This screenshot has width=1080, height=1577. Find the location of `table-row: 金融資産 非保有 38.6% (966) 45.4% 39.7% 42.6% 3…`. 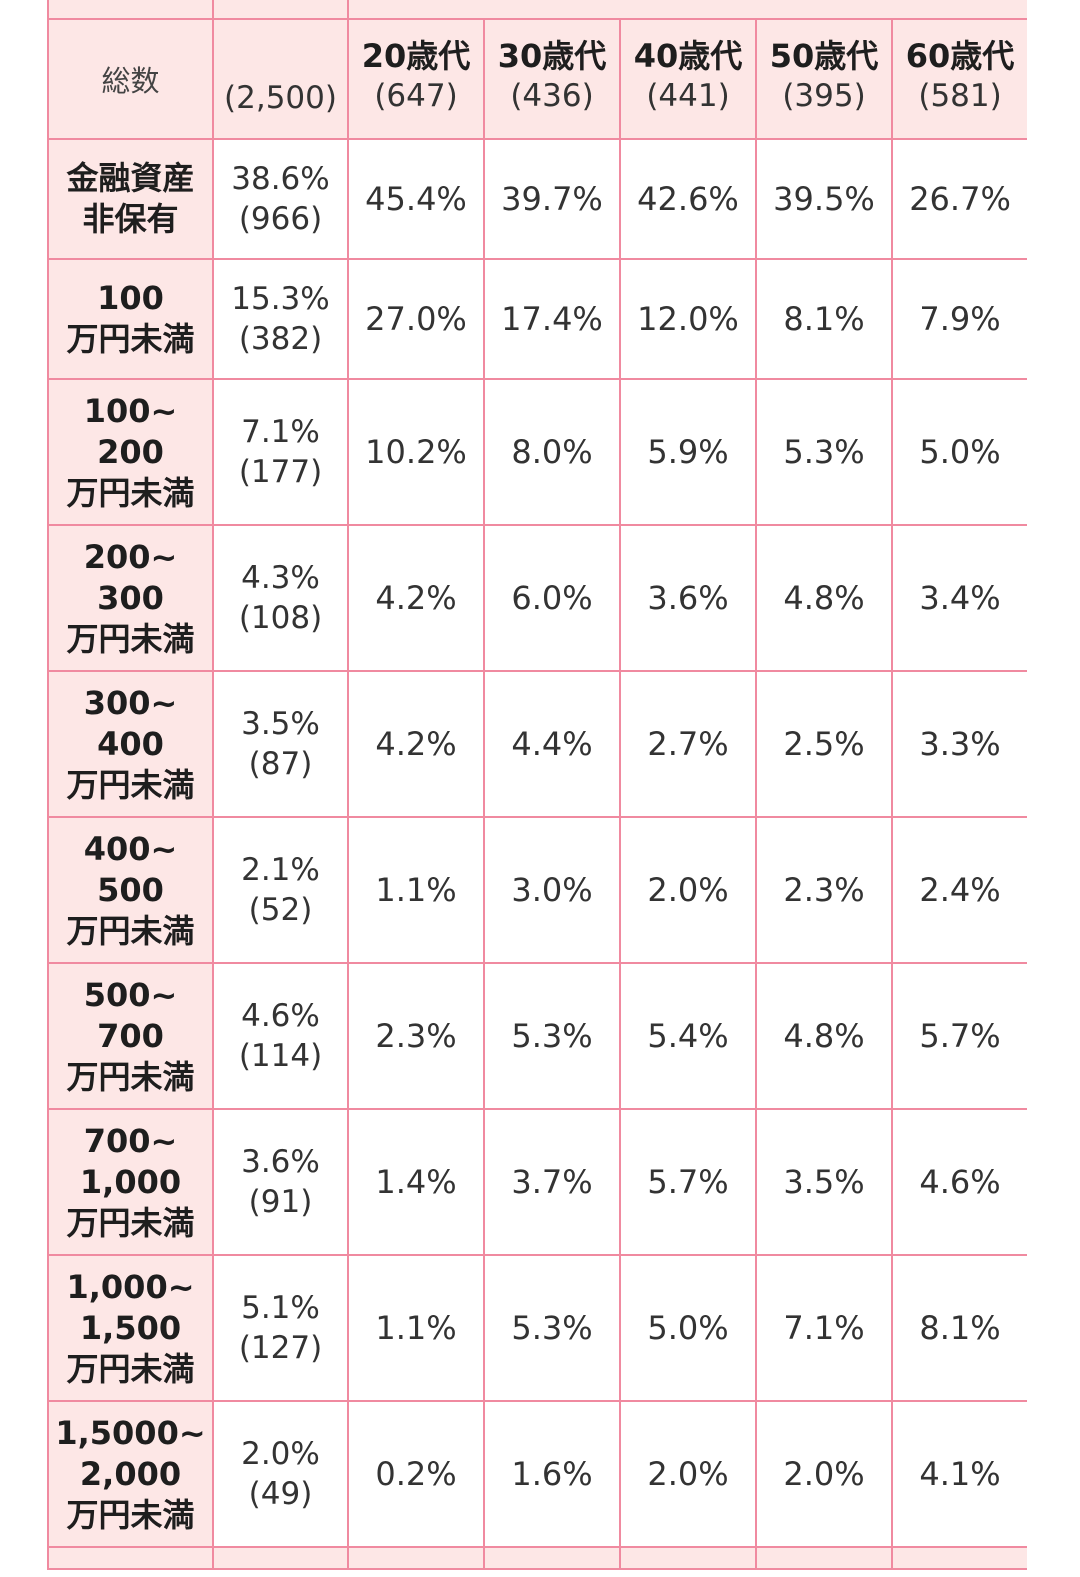

table-row: 金融資産 非保有 38.6% (966) 45.4% 39.7% 42.6% 3… is located at coordinates (537, 199).